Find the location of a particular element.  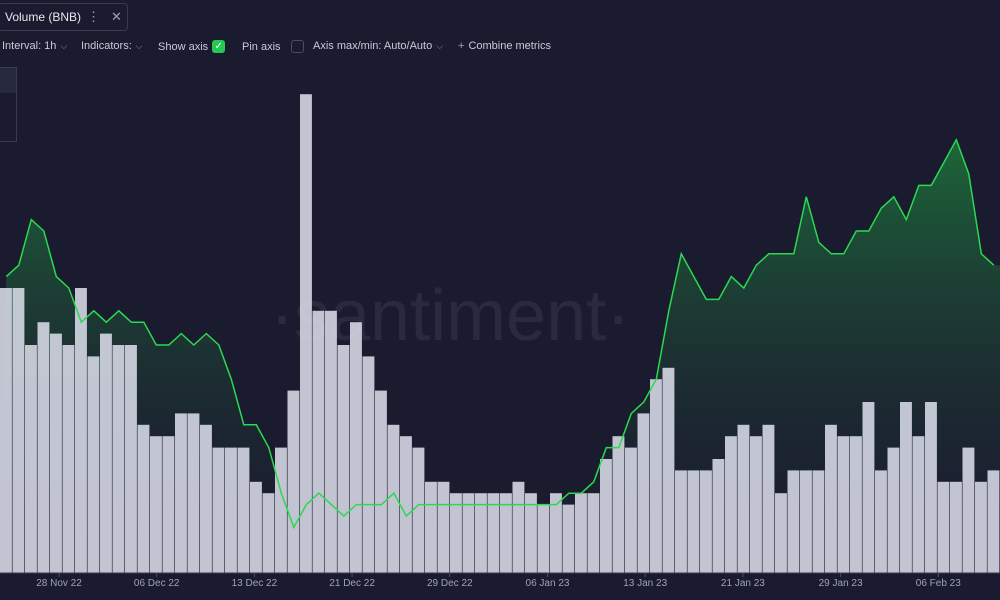

x-tick-label: 13 Jan 23 is located at coordinates (645, 583).